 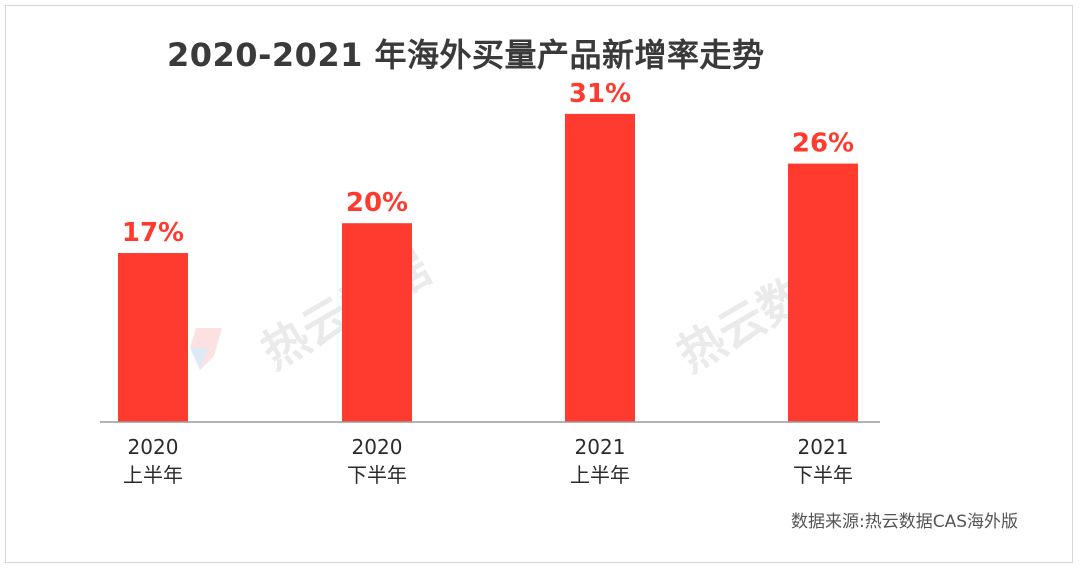 I want to click on chart-title: 2020-2021 年海外买量产品新增率走势, so click(x=466, y=55).